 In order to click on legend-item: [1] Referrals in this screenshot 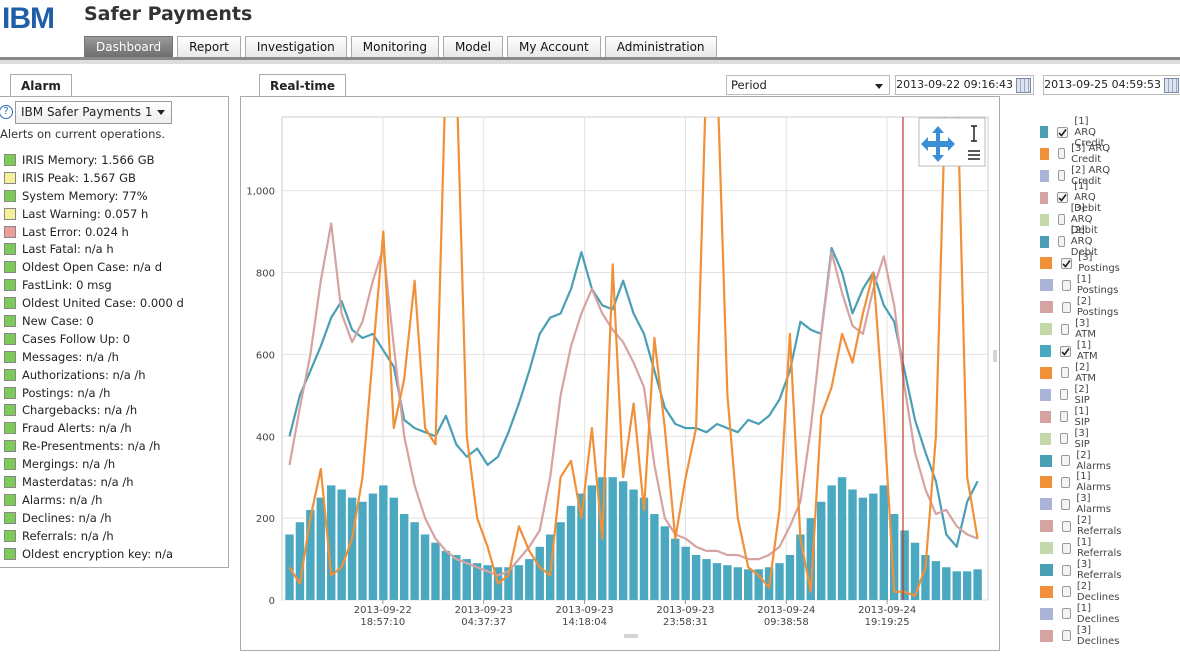, I will do `click(1083, 548)`.